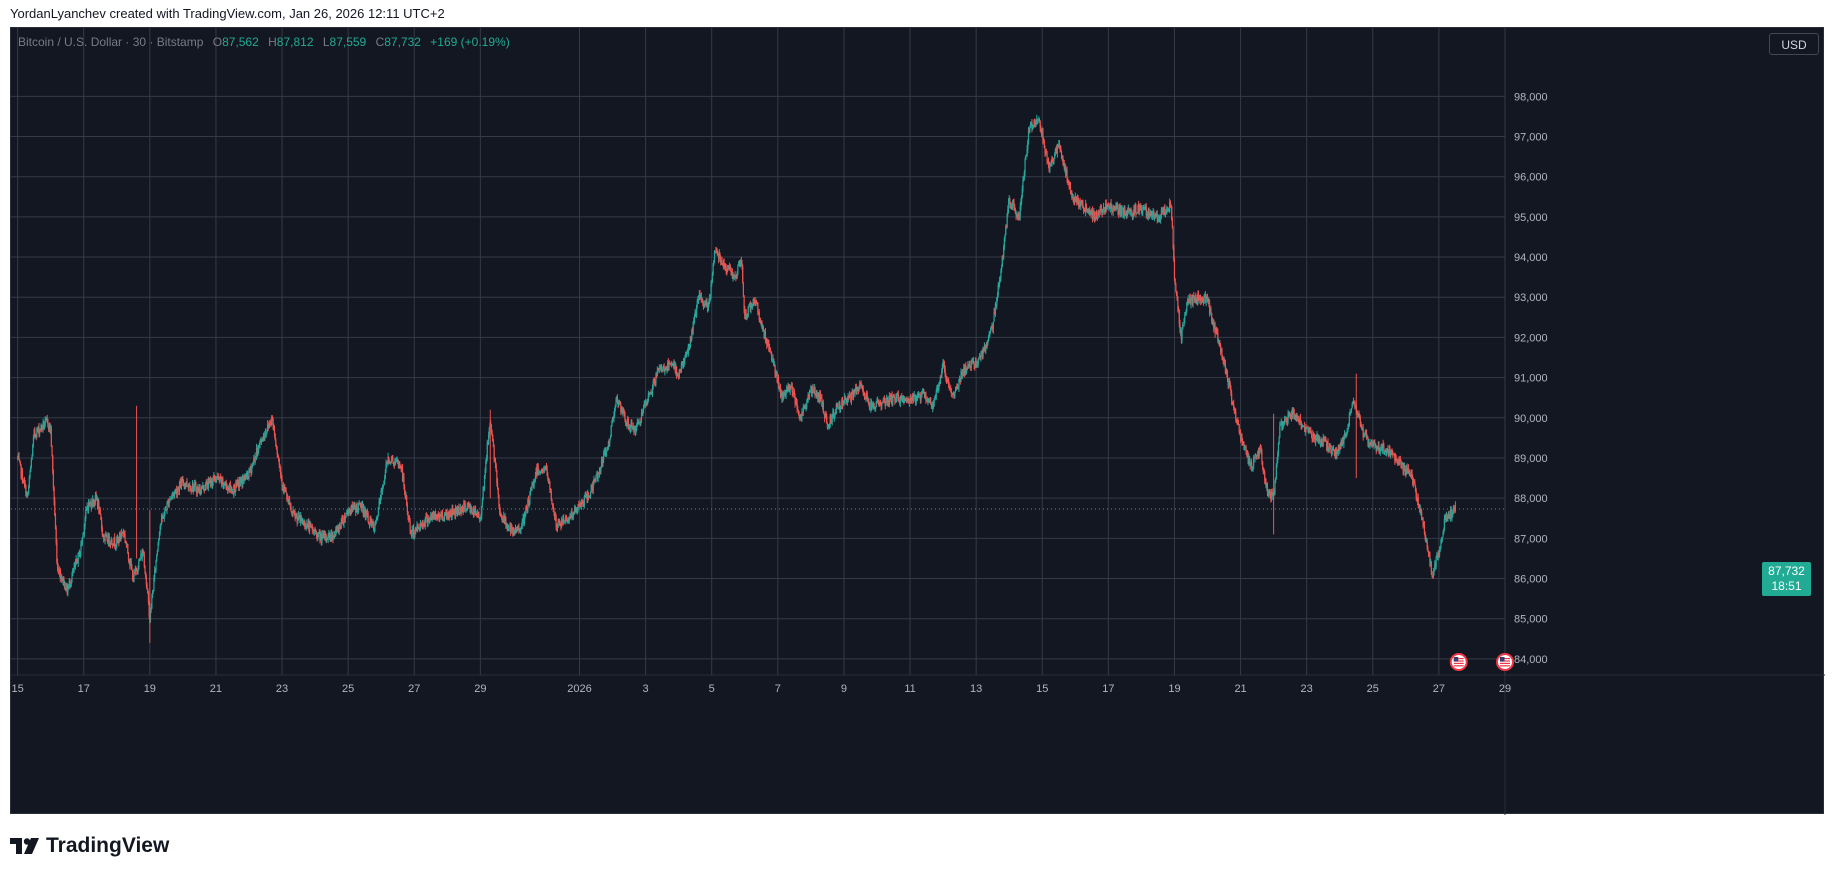 This screenshot has width=1835, height=875. I want to click on tradingview-logo: TradingView, so click(89, 846).